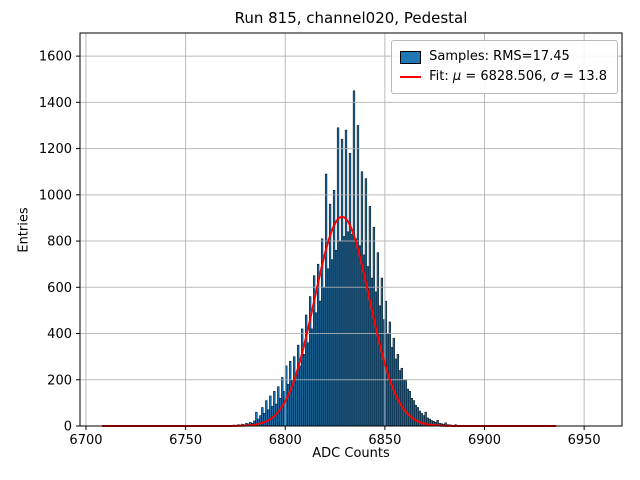  I want to click on x-tick-label: 6800, so click(285, 440).